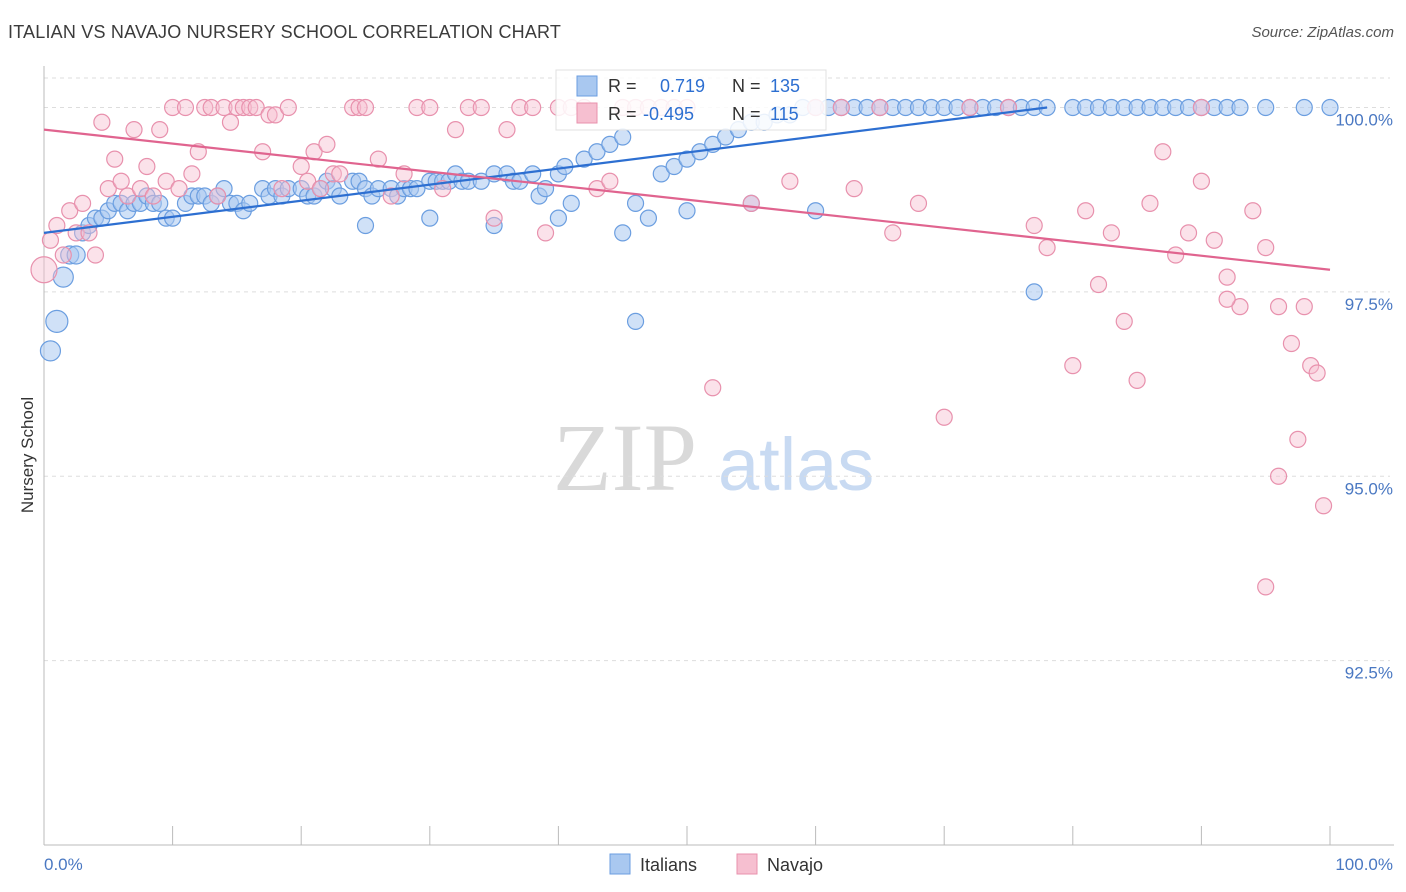 Image resolution: width=1406 pixels, height=892 pixels. I want to click on legend-r-label-1: R =, so click(622, 86).